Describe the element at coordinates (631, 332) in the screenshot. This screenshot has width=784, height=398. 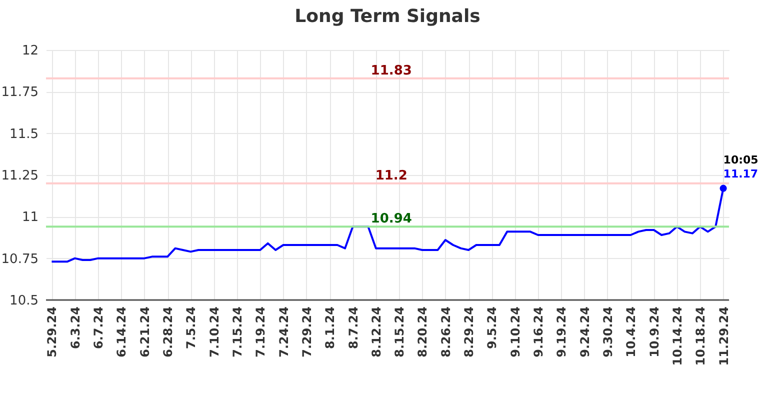
I see `x-tick-label: 10.4.24` at that location.